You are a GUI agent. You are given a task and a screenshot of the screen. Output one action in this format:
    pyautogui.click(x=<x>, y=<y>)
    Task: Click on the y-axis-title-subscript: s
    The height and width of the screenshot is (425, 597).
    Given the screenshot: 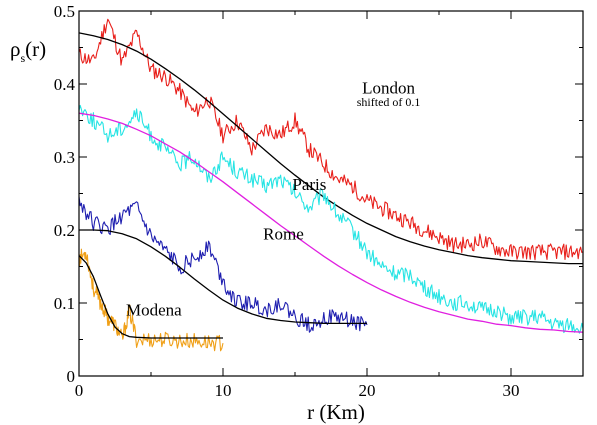 What is the action you would take?
    pyautogui.click(x=22, y=58)
    